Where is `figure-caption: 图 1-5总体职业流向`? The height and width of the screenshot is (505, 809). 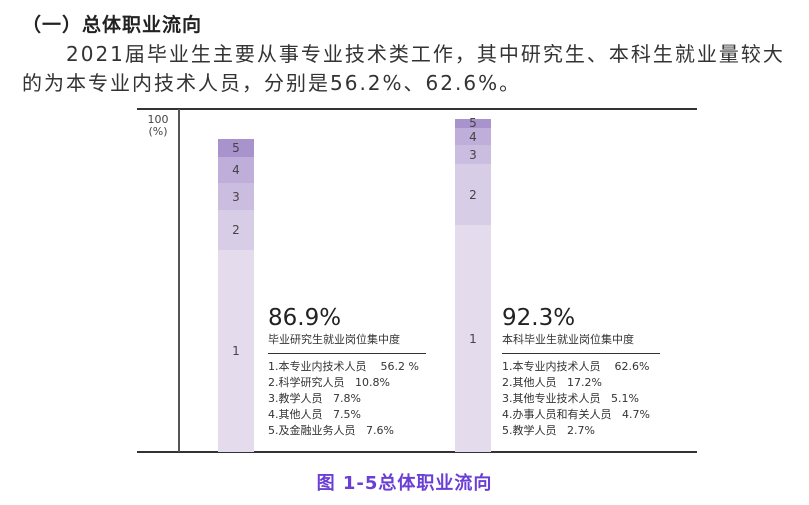 figure-caption: 图 1-5总体职业流向 is located at coordinates (404, 483).